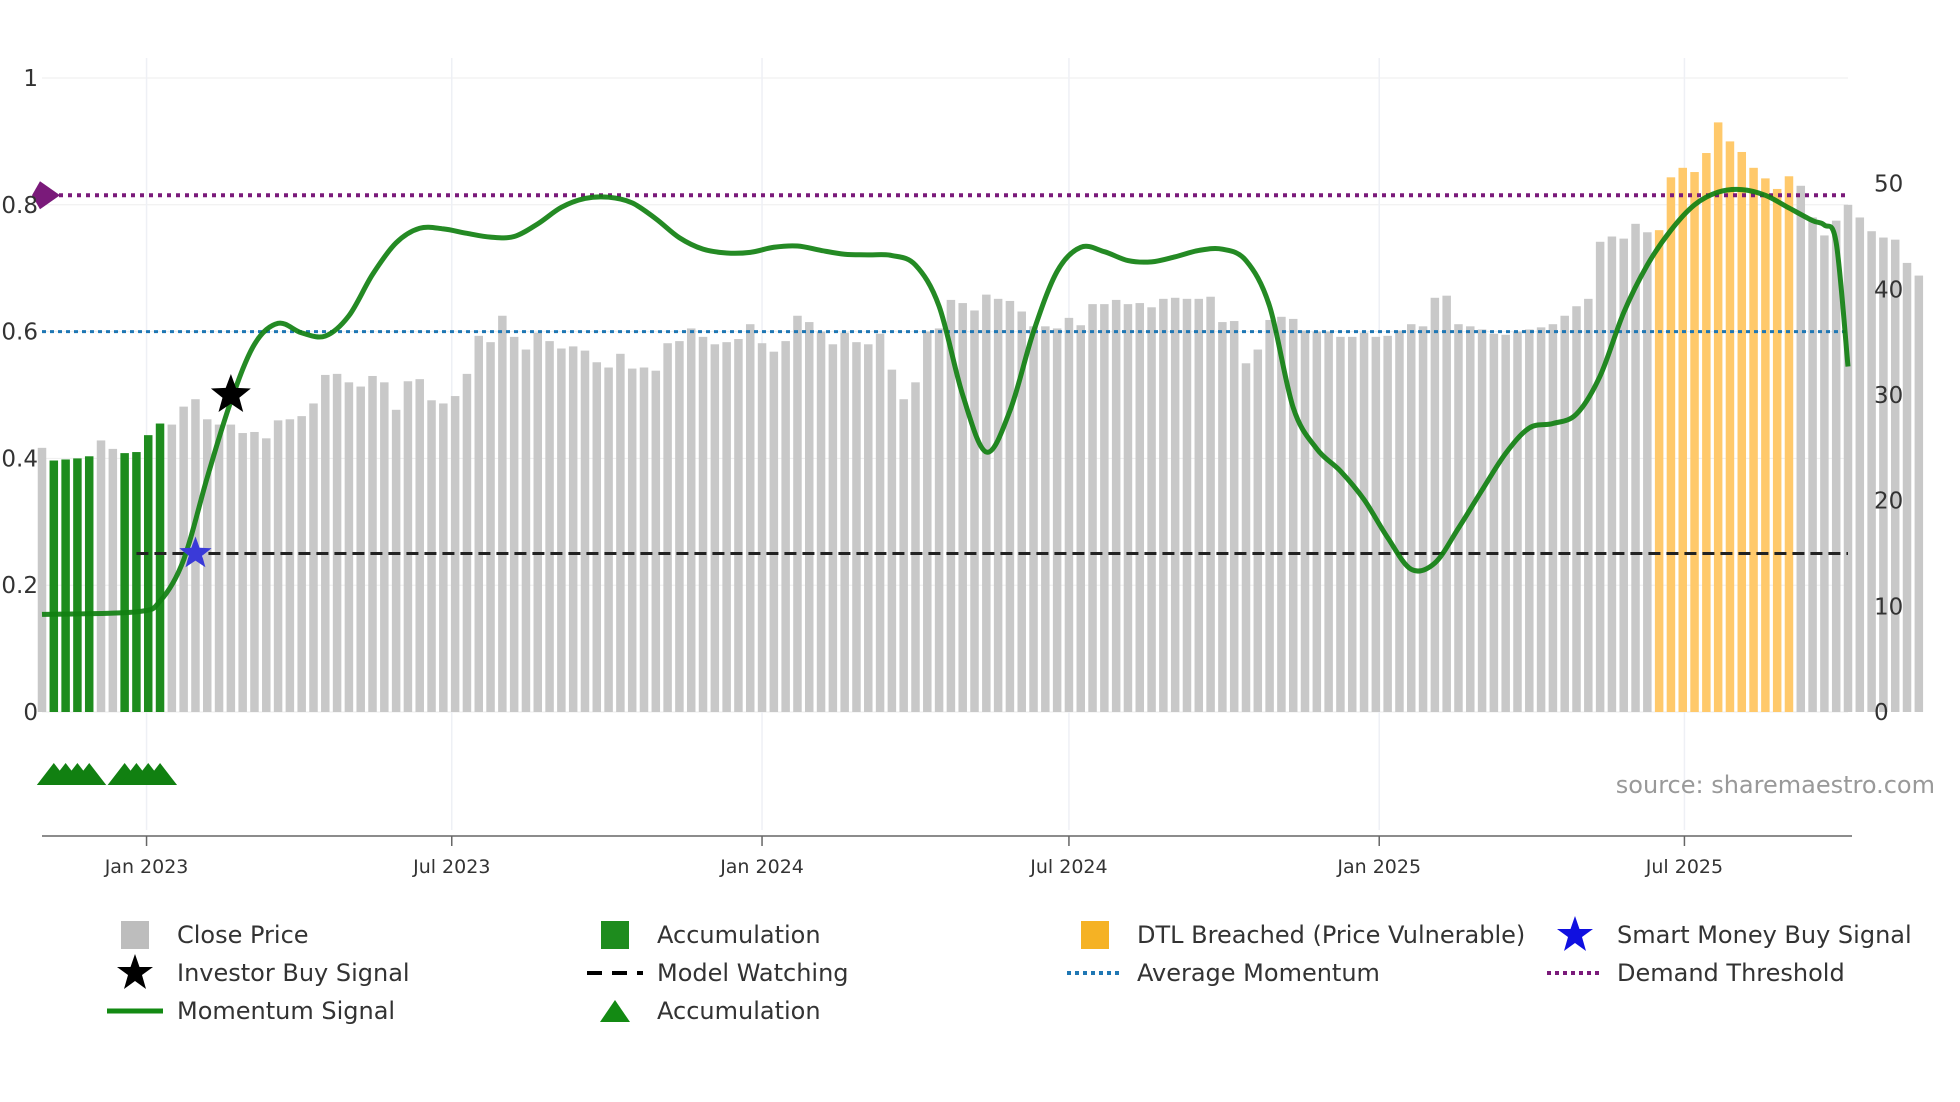 The height and width of the screenshot is (1102, 1960). What do you see at coordinates (1728, 934) in the screenshot?
I see `legend-item-smart-money: Smart Money Buy Signal` at bounding box center [1728, 934].